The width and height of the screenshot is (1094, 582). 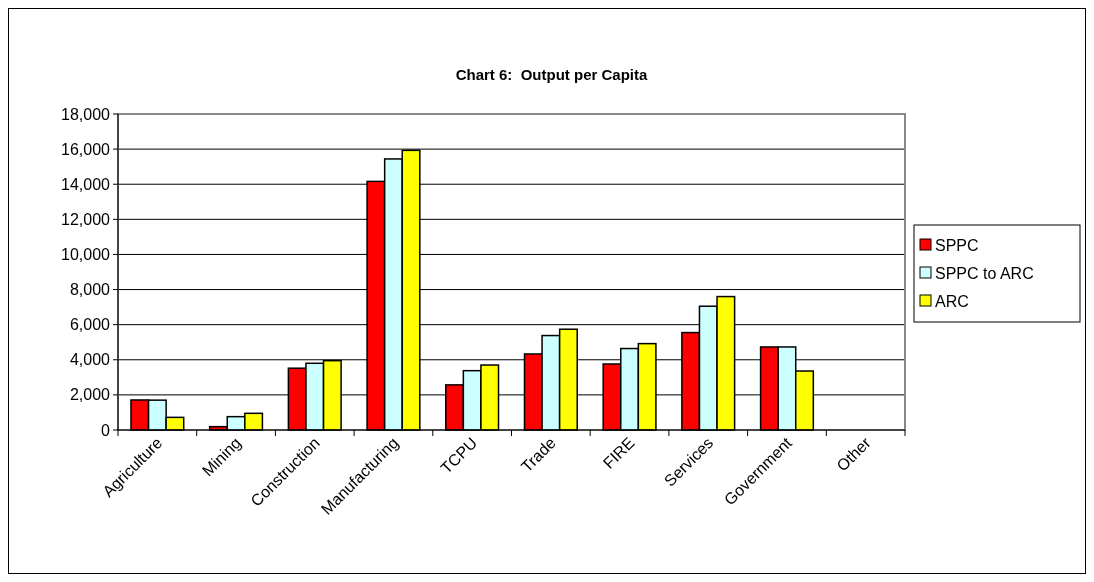 What do you see at coordinates (957, 245) in the screenshot?
I see `legend-label: SPPC` at bounding box center [957, 245].